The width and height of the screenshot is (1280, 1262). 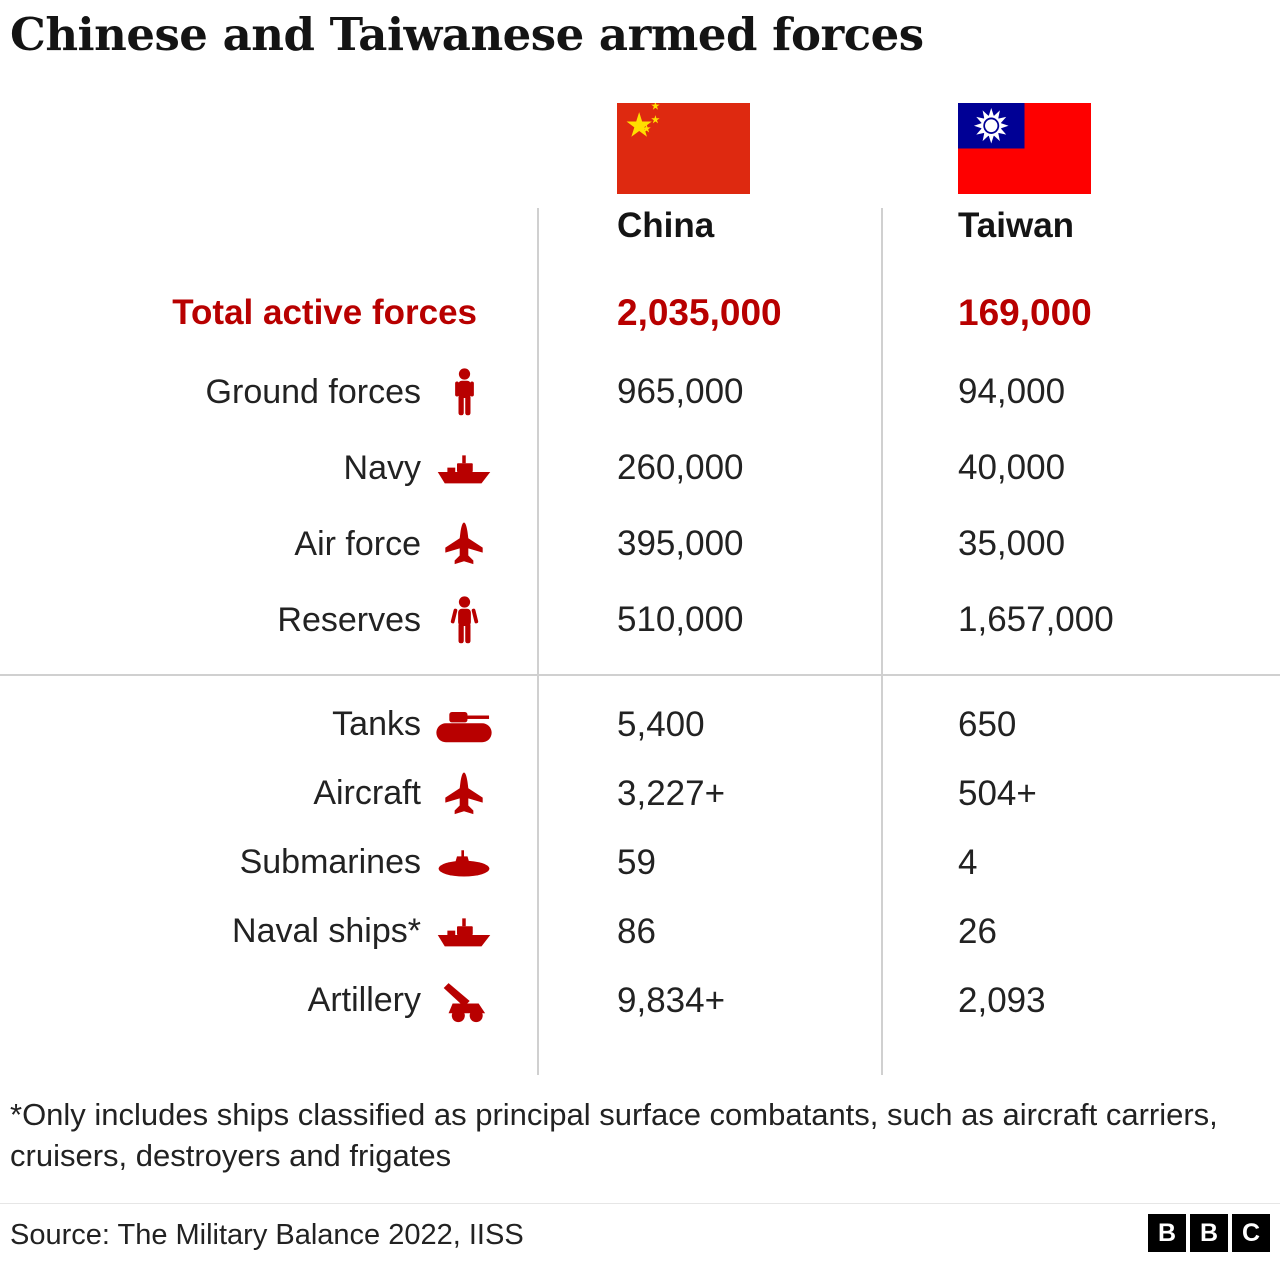 I want to click on table-row-reserves: Reserves 510,000 1,657,000, so click(x=640, y=620).